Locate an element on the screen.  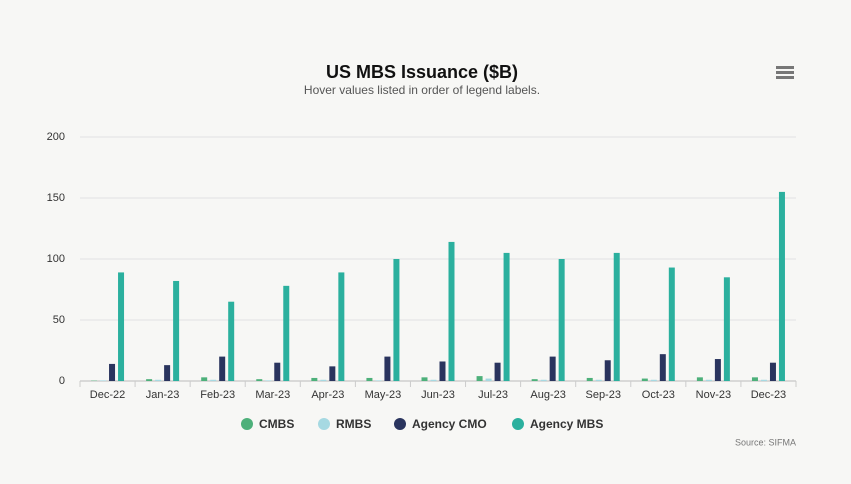
y-tick-label: 200 is located at coordinates (56, 137).